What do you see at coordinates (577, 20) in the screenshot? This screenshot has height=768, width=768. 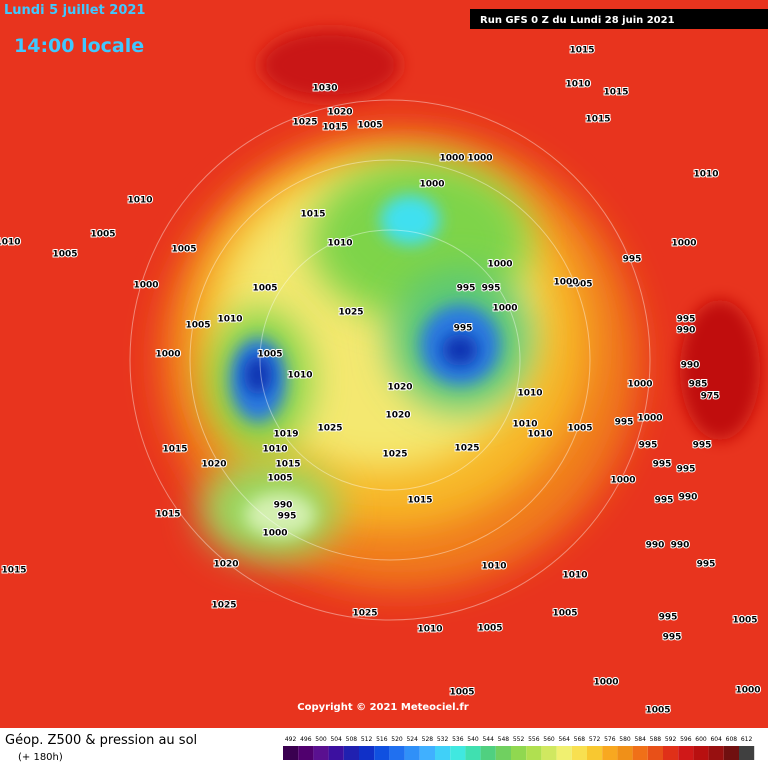 I see `run: Run GFS 0 Z du Lundi 28 juin 2021` at bounding box center [577, 20].